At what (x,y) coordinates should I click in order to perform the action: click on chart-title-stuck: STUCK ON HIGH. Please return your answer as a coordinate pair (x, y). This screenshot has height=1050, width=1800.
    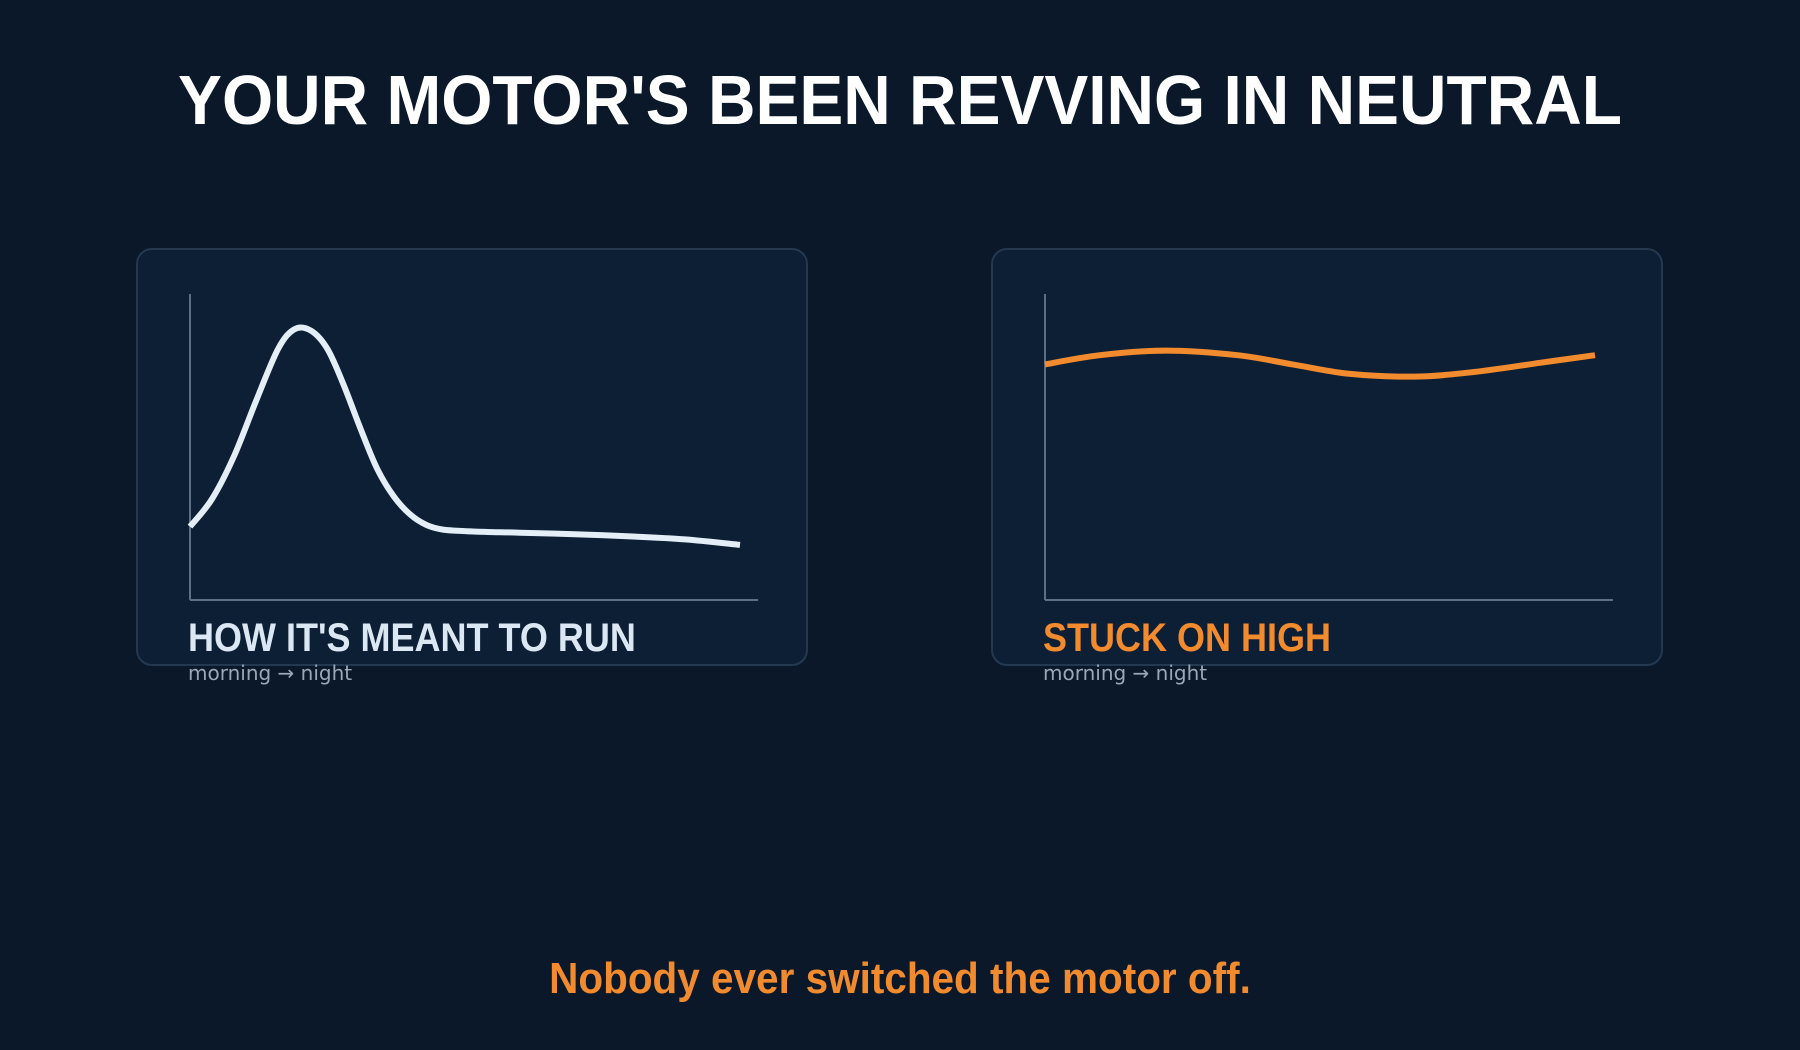
    Looking at the image, I should click on (1187, 638).